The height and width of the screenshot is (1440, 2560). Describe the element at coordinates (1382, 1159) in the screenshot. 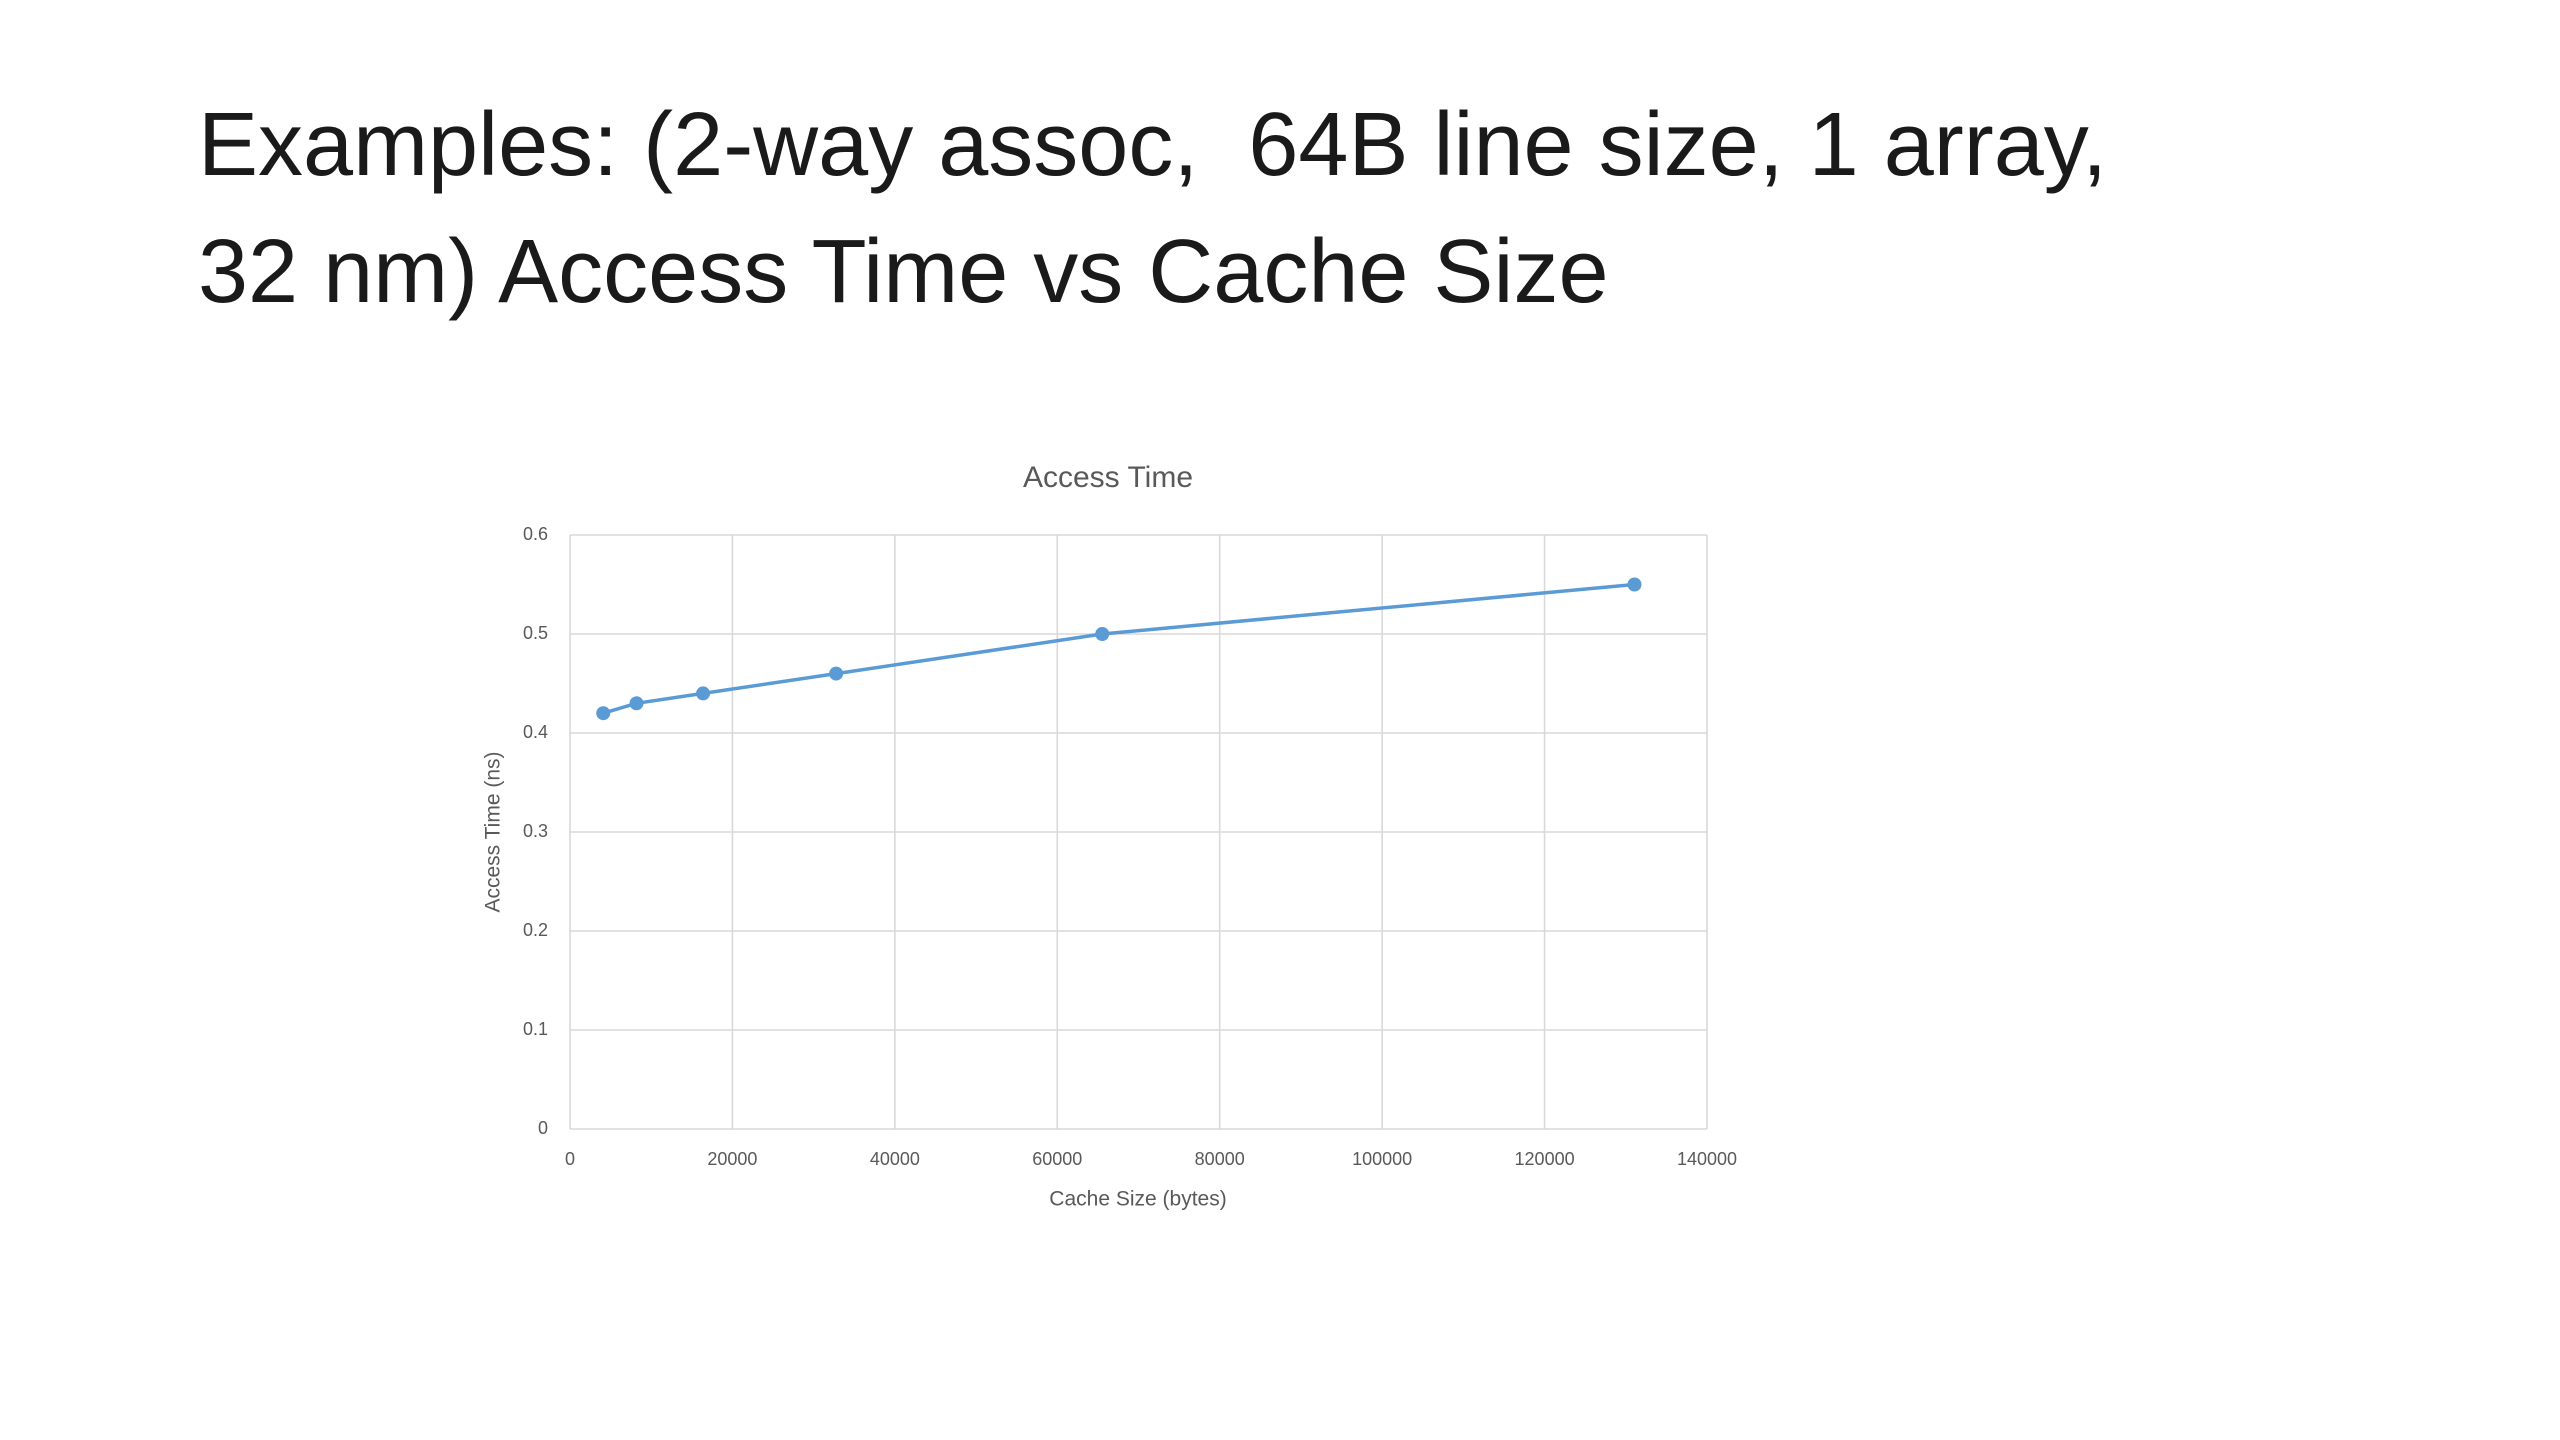

I see `x-tick-label: 100000` at that location.